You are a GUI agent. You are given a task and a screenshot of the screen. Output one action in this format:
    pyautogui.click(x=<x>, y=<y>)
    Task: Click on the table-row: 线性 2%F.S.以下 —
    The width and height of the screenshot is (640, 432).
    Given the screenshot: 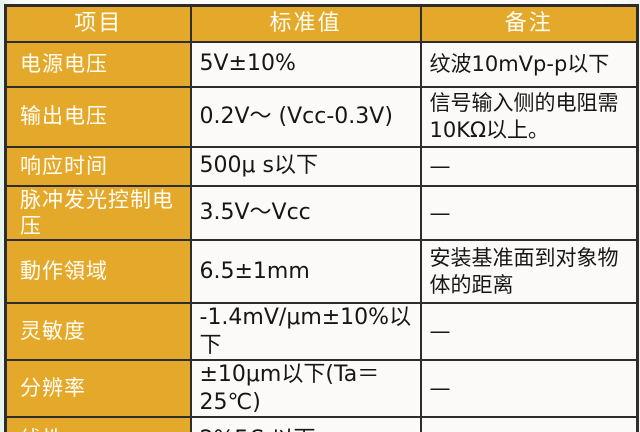 What is the action you would take?
    pyautogui.click(x=321, y=424)
    